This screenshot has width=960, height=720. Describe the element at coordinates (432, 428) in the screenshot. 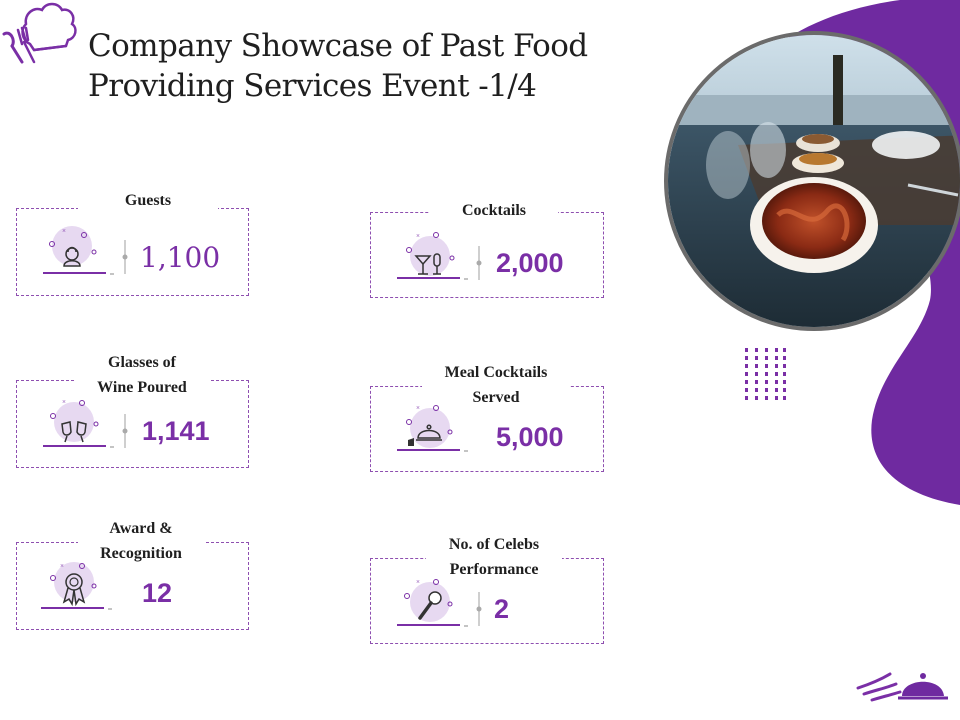

I see `serving-cloche-icon: ×` at that location.